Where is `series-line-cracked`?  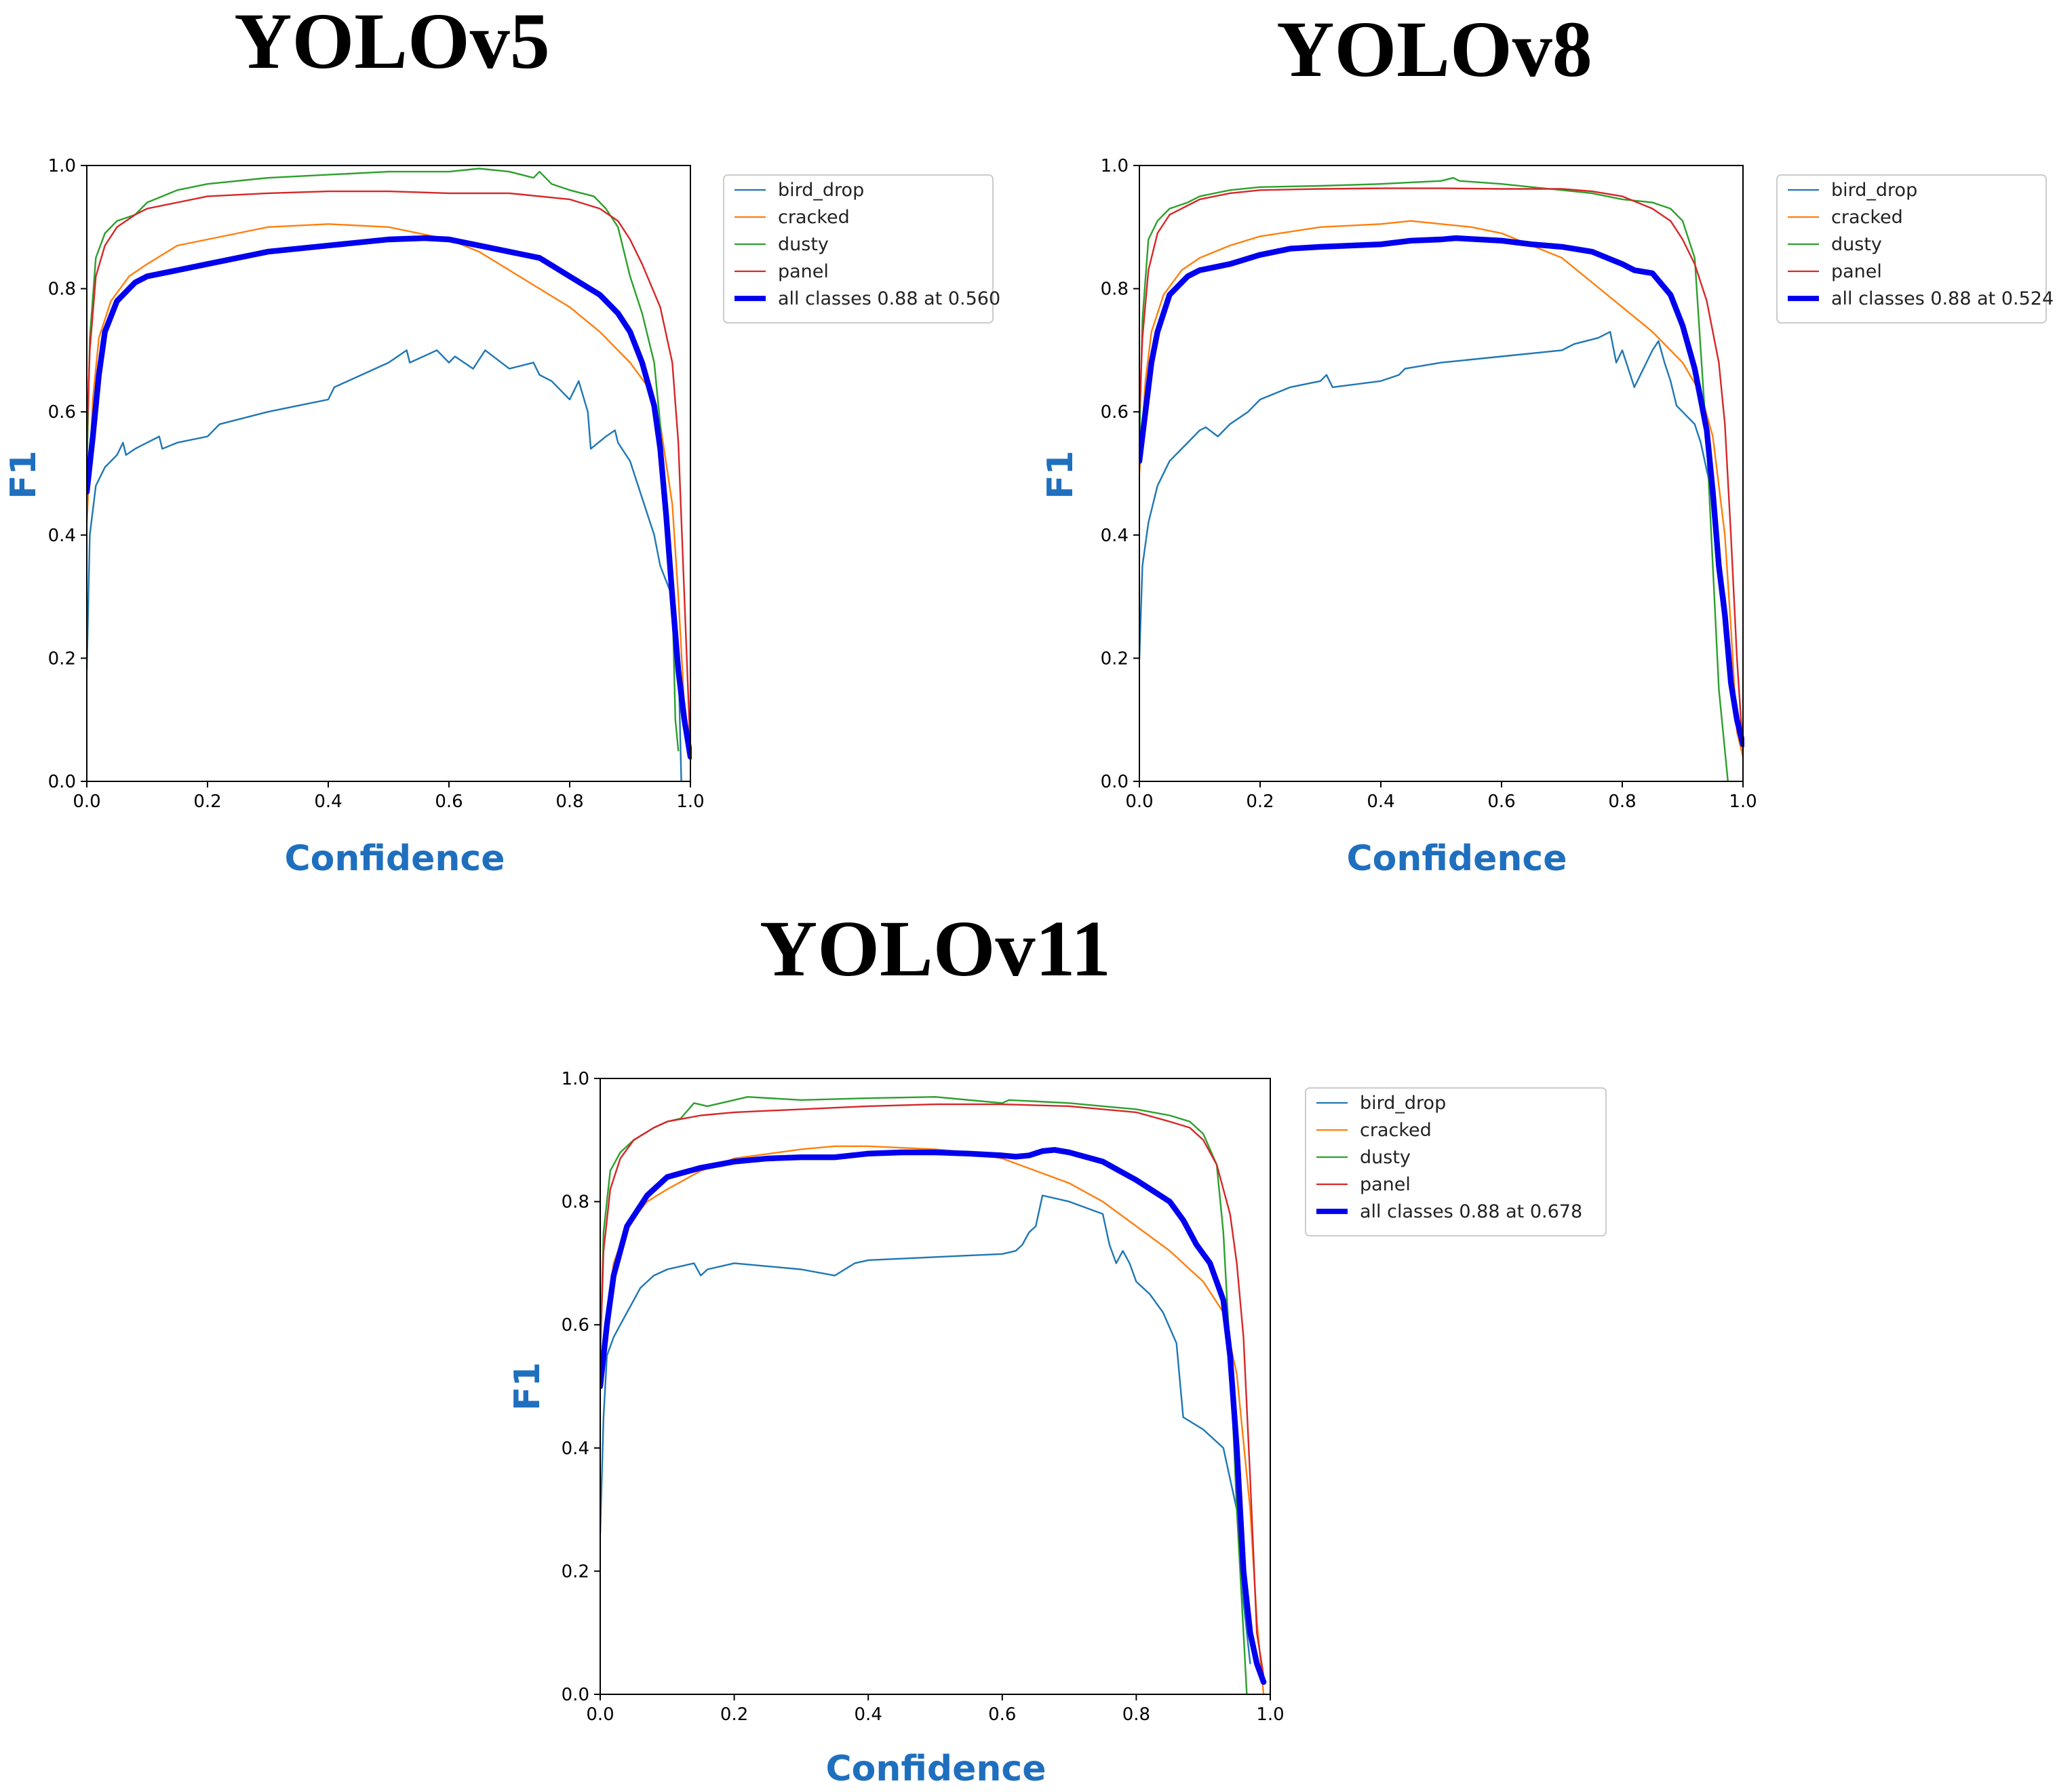 series-line-cracked is located at coordinates (1441, 489).